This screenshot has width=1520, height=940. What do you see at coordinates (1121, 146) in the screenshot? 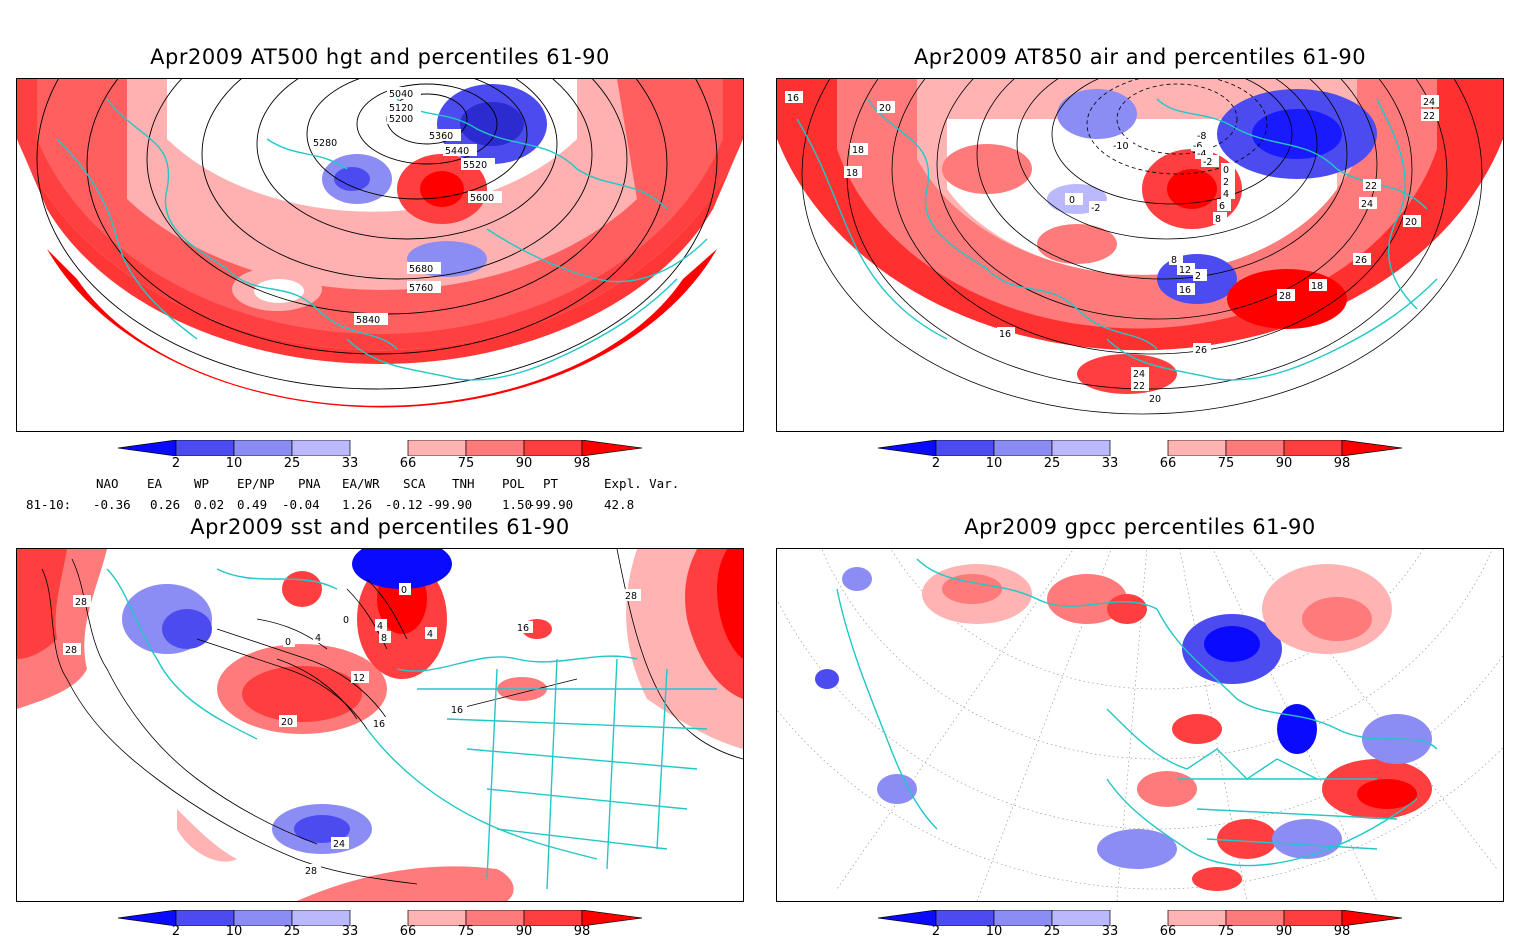
I see `contour-label: -10` at bounding box center [1121, 146].